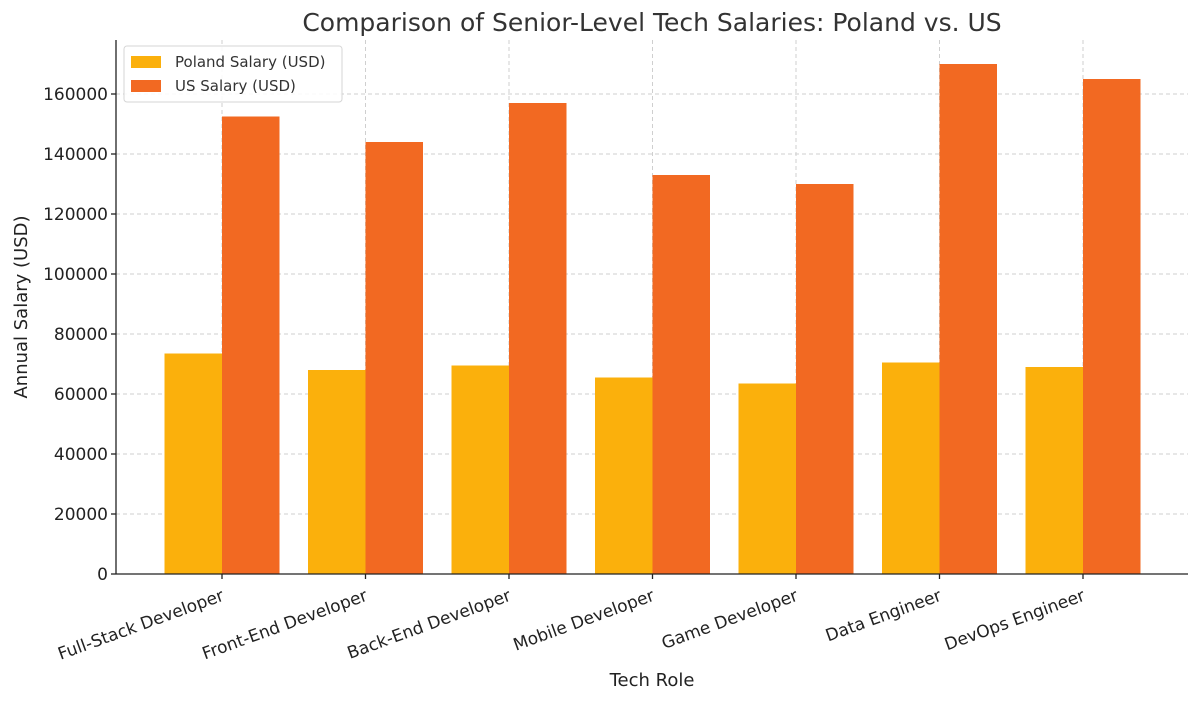 The width and height of the screenshot is (1200, 702). What do you see at coordinates (584, 621) in the screenshot?
I see `x-tick-label: Mobile Developer` at bounding box center [584, 621].